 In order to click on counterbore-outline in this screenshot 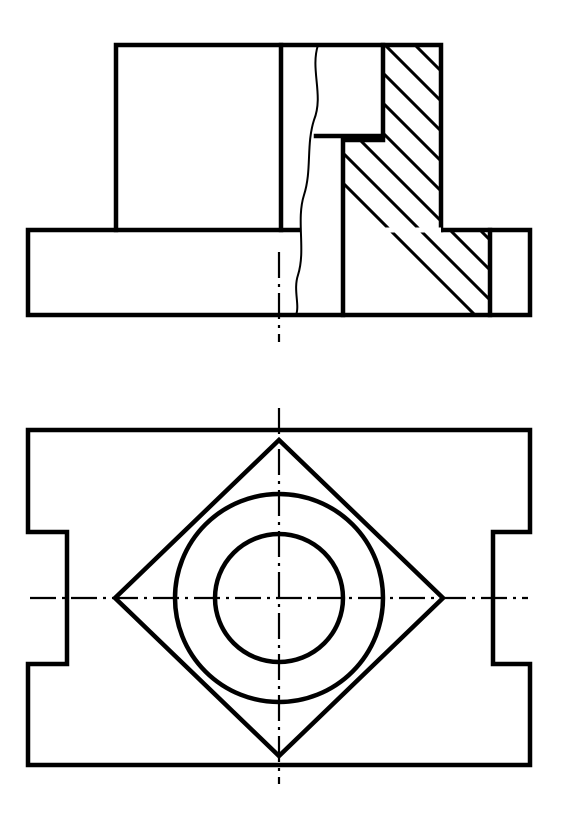, I will do `click(349, 90)`.